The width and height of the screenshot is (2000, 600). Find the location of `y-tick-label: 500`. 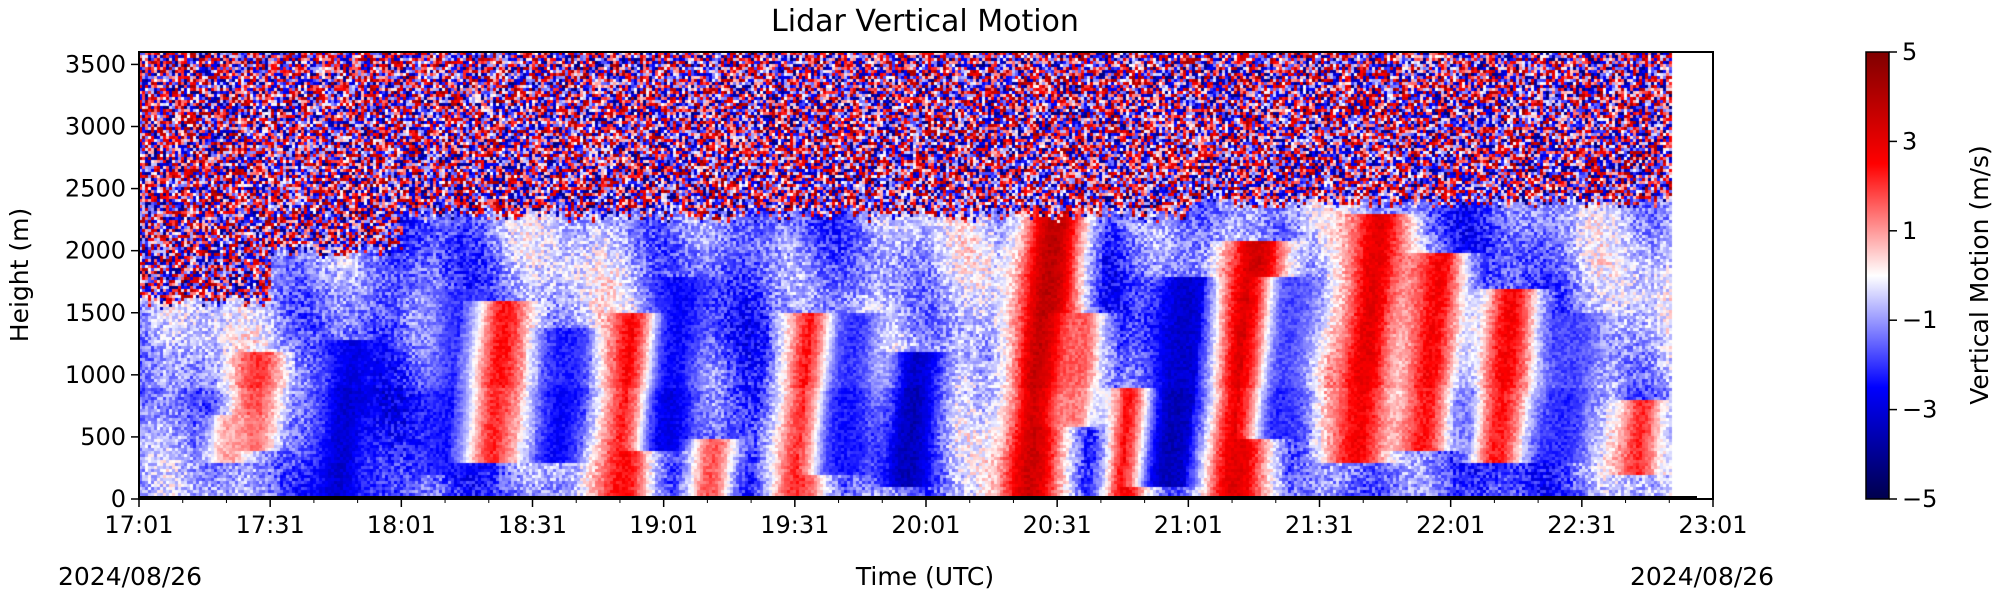

y-tick-label: 500 is located at coordinates (103, 437).